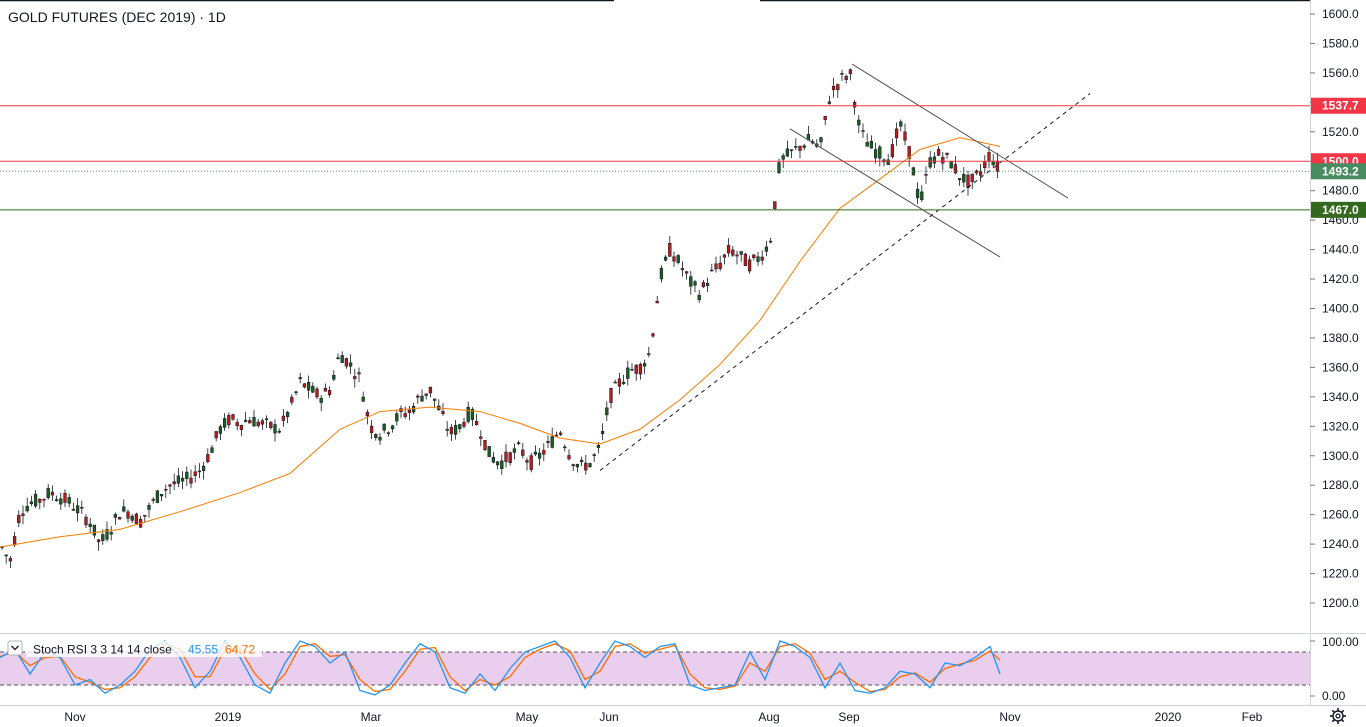 Image resolution: width=1366 pixels, height=727 pixels. Describe the element at coordinates (1168, 717) in the screenshot. I see `time-tick-label: 2020` at that location.